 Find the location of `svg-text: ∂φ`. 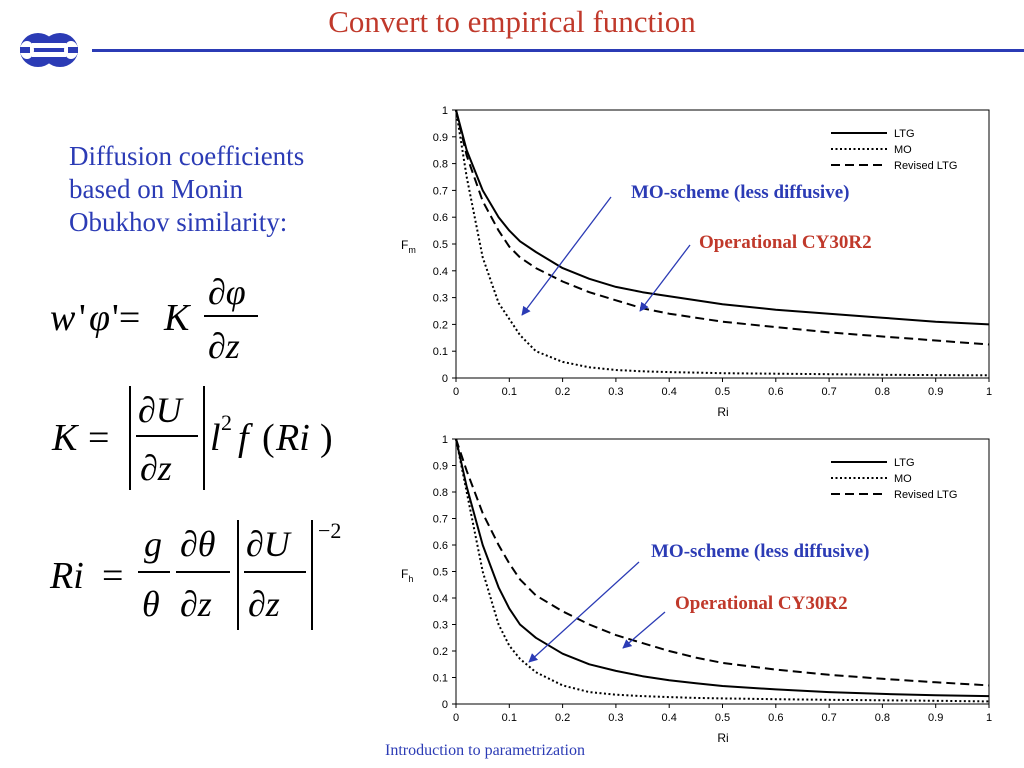

svg-text: ∂φ is located at coordinates (227, 292).